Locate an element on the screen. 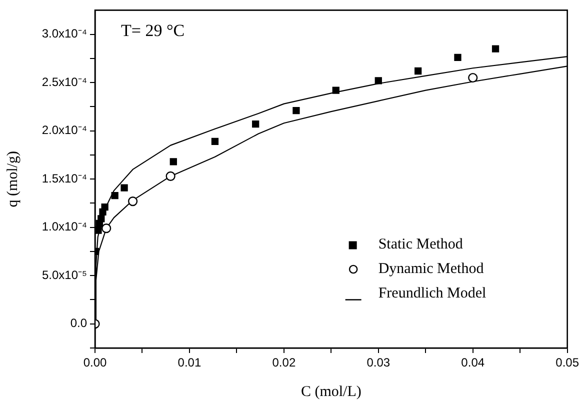 The image size is (582, 405). x-tick-label: 0.05 is located at coordinates (568, 363).